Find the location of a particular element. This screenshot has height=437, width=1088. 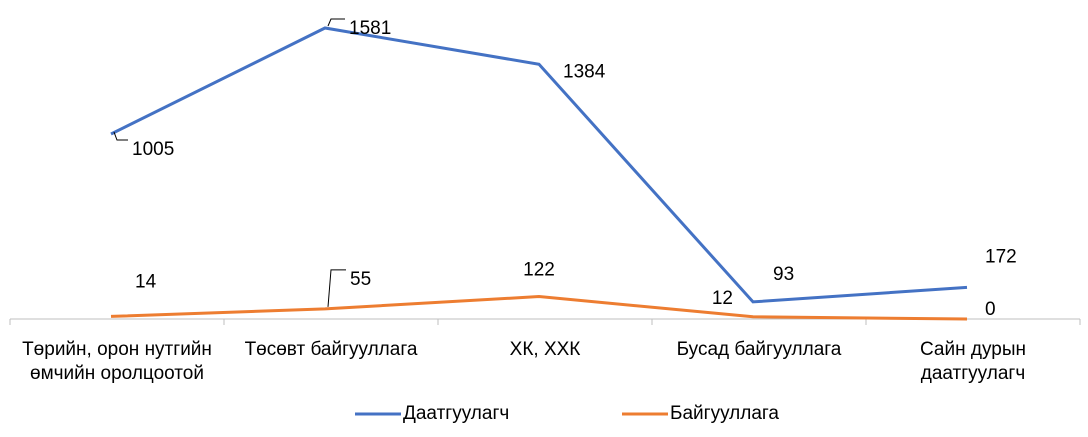

line-series is located at coordinates (539, 308).